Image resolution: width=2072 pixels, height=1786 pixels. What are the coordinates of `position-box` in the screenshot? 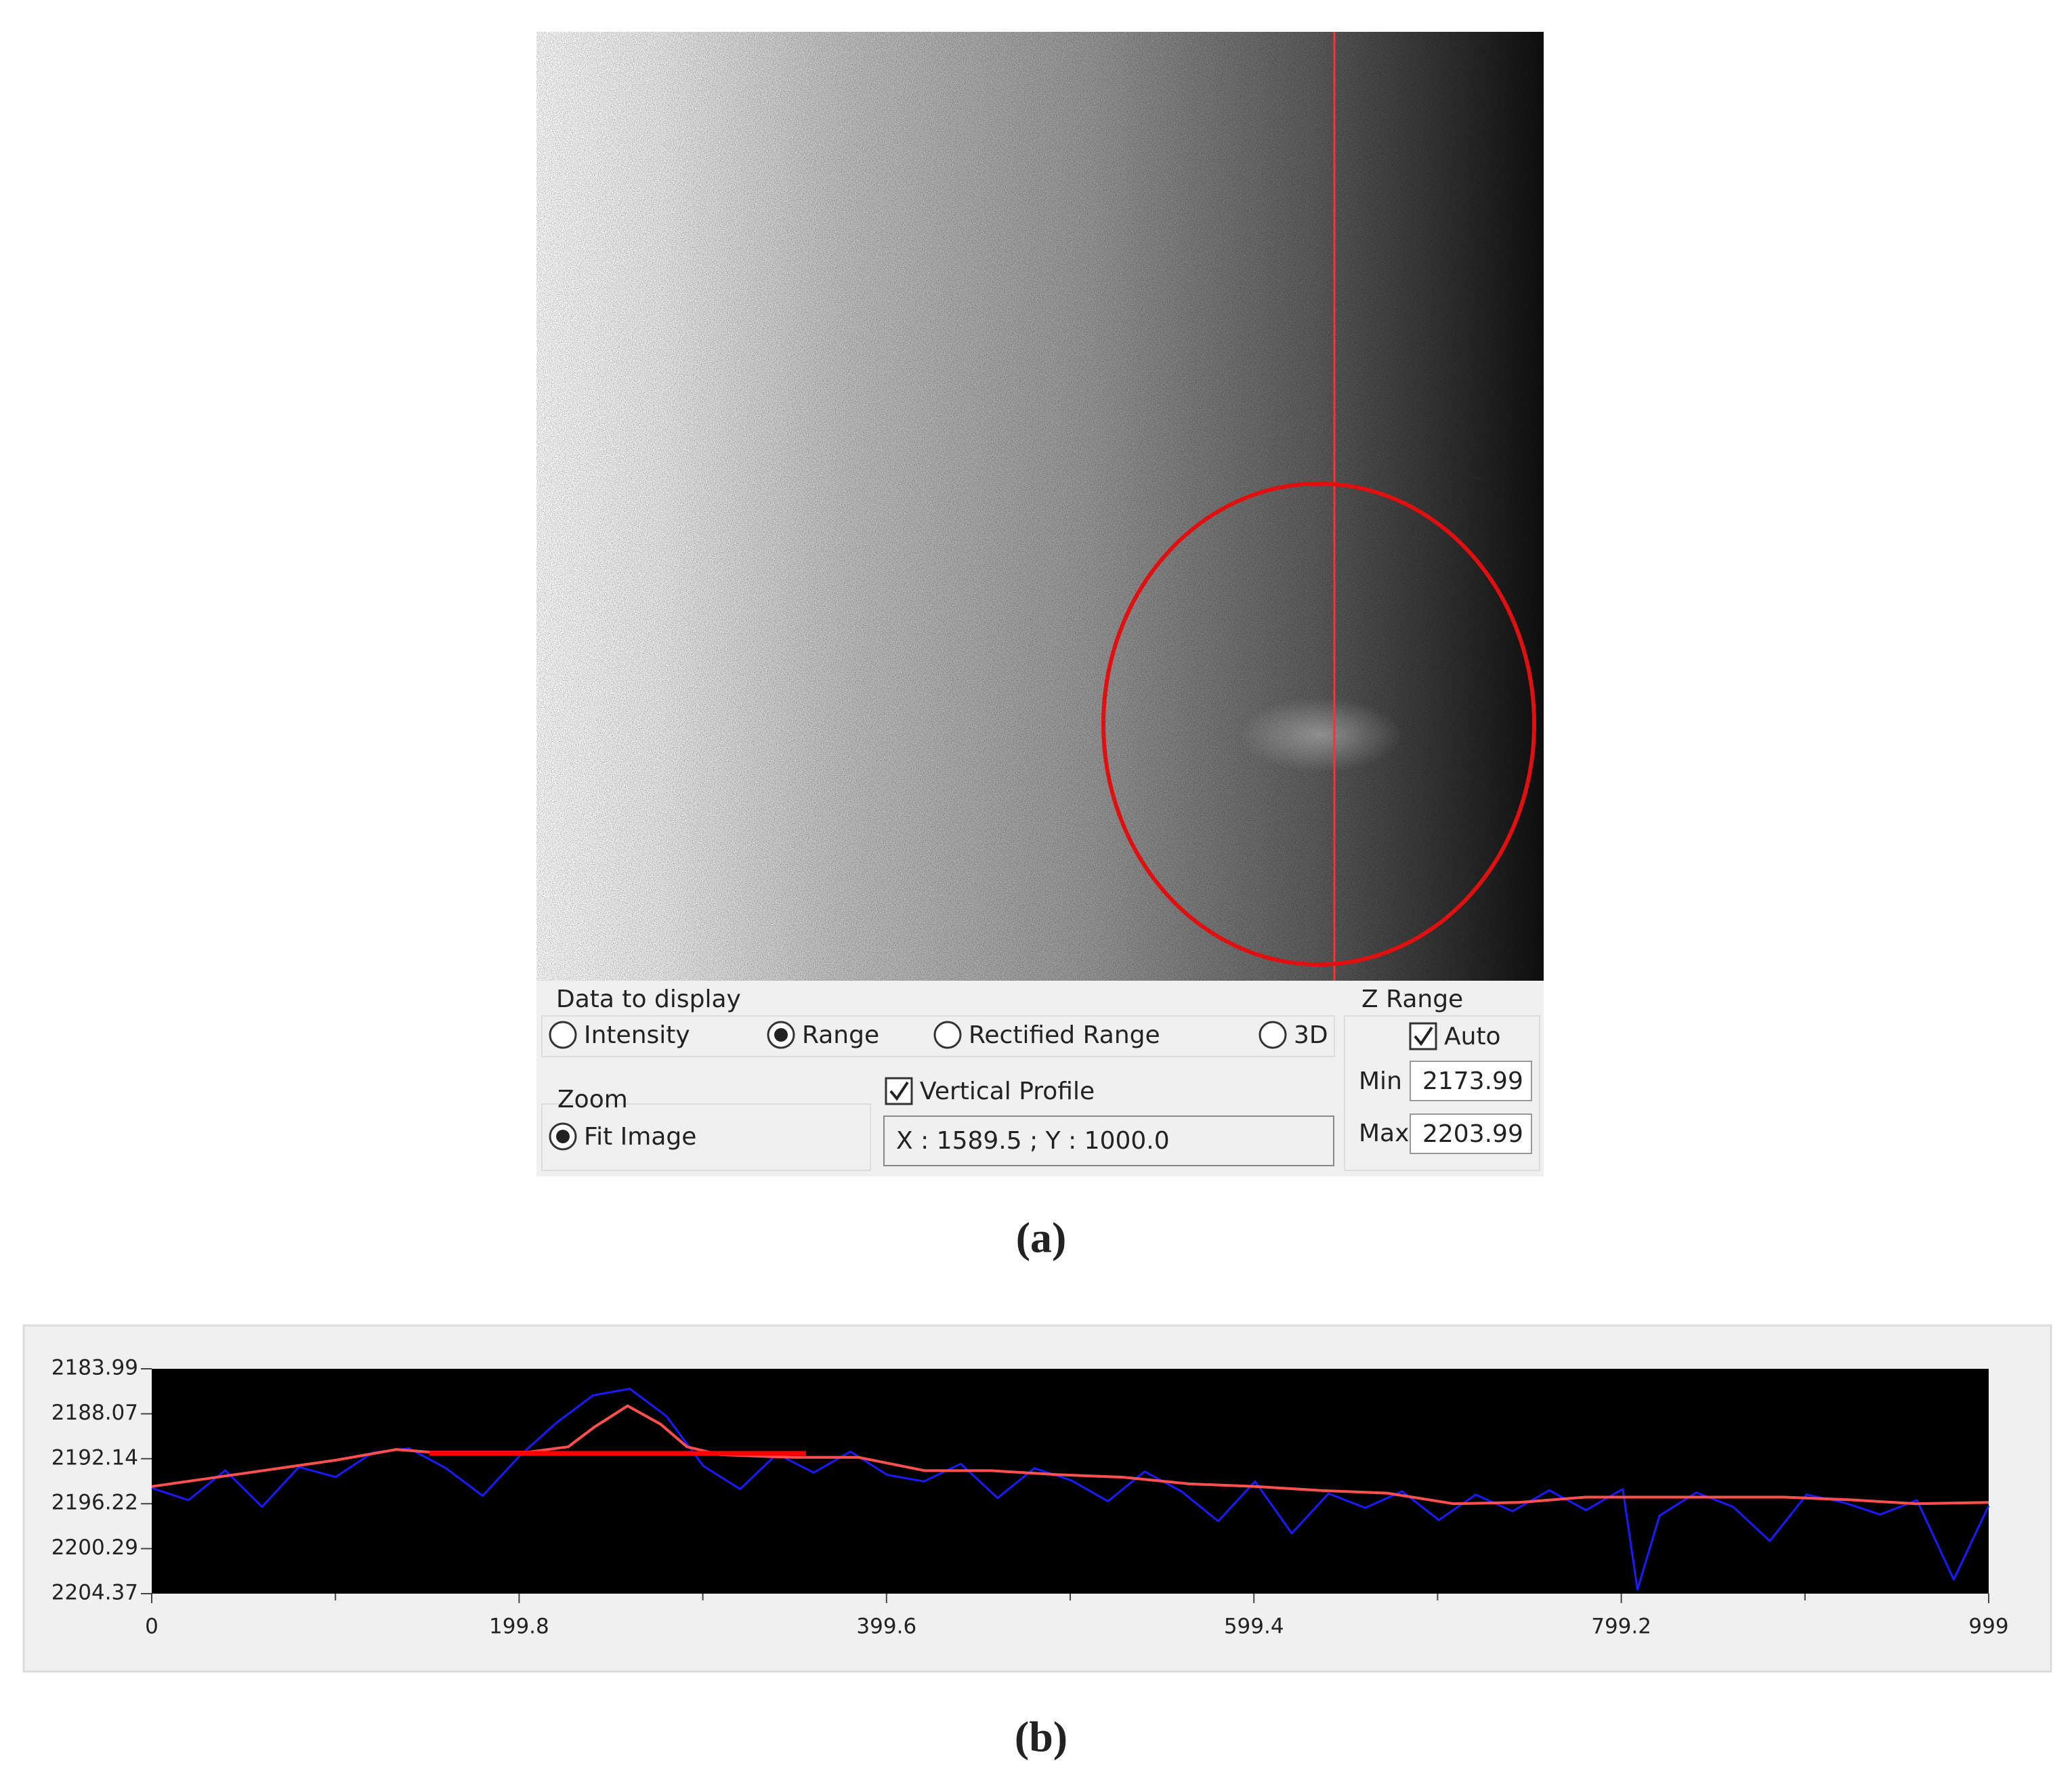 It's located at (1108, 1140).